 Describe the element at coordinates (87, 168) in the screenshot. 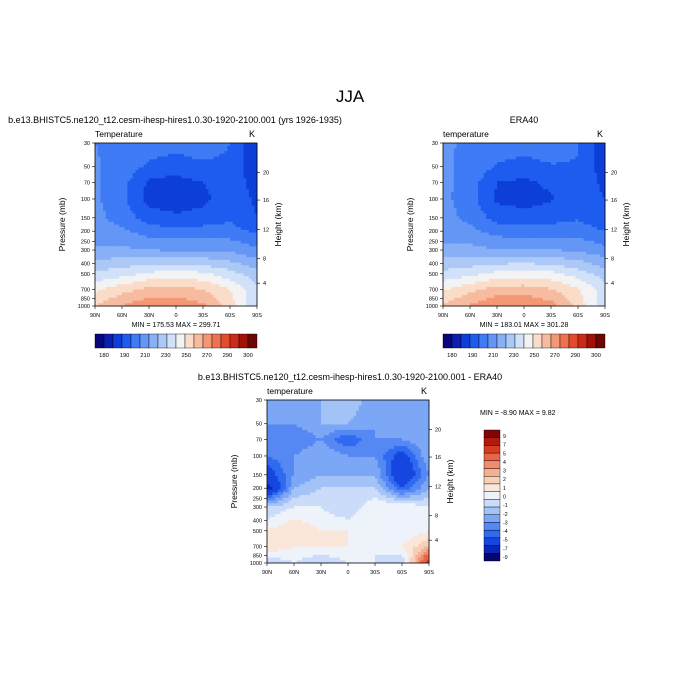

I see `y-tick-label: 50` at that location.